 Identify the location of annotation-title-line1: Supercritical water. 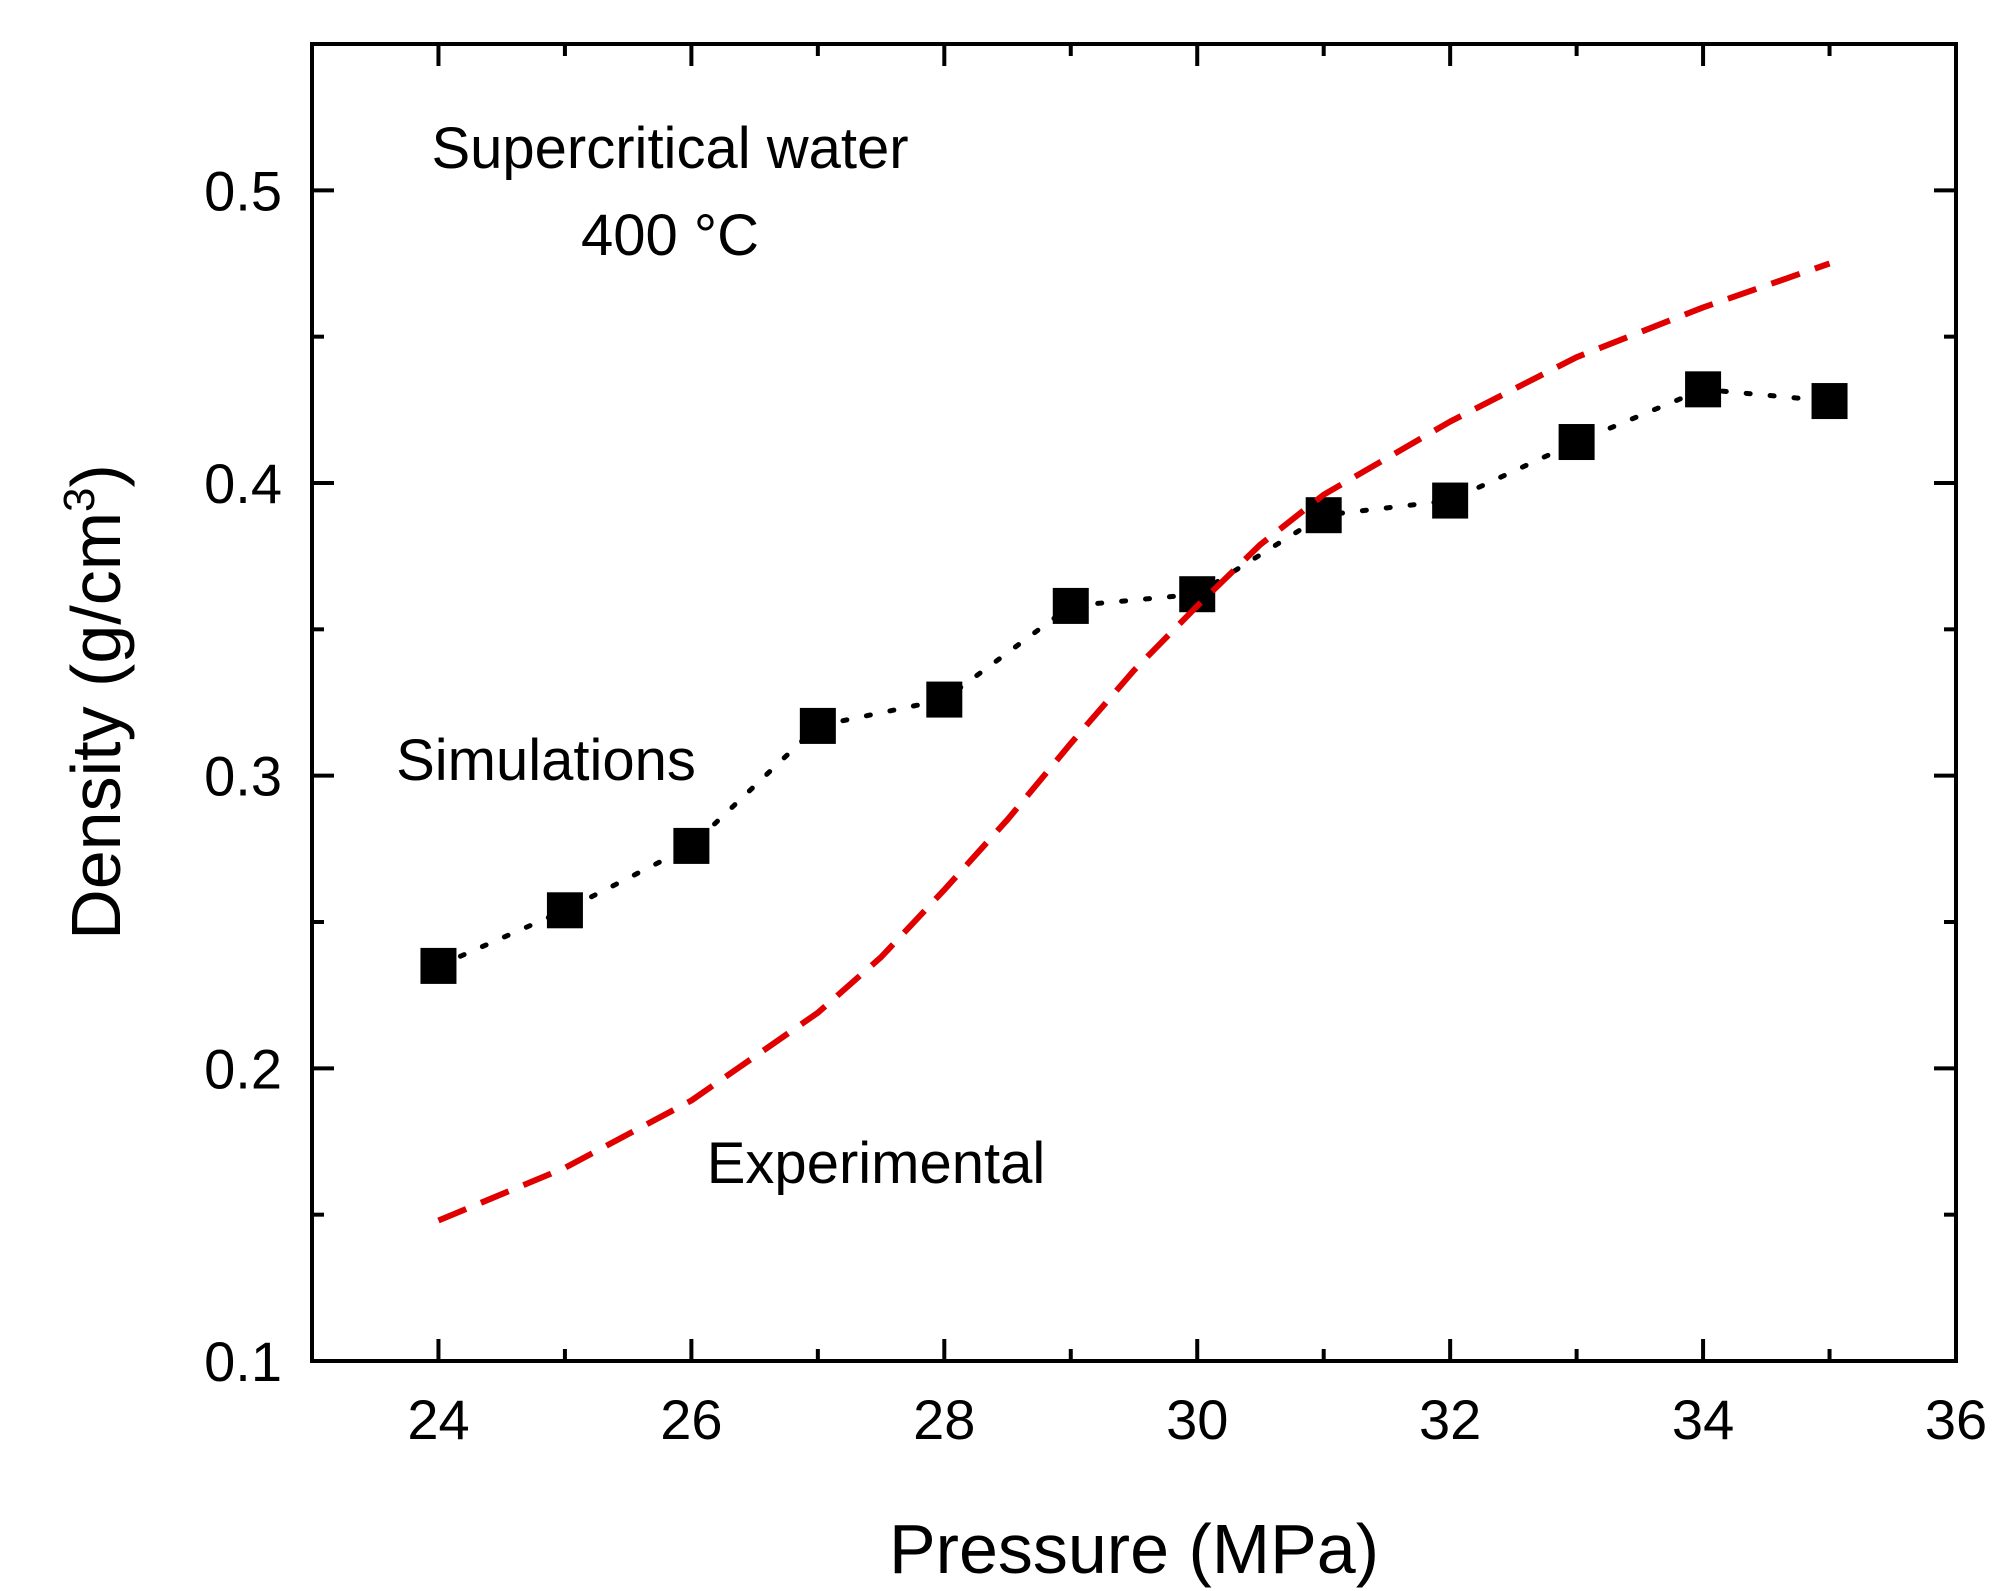
(669, 148).